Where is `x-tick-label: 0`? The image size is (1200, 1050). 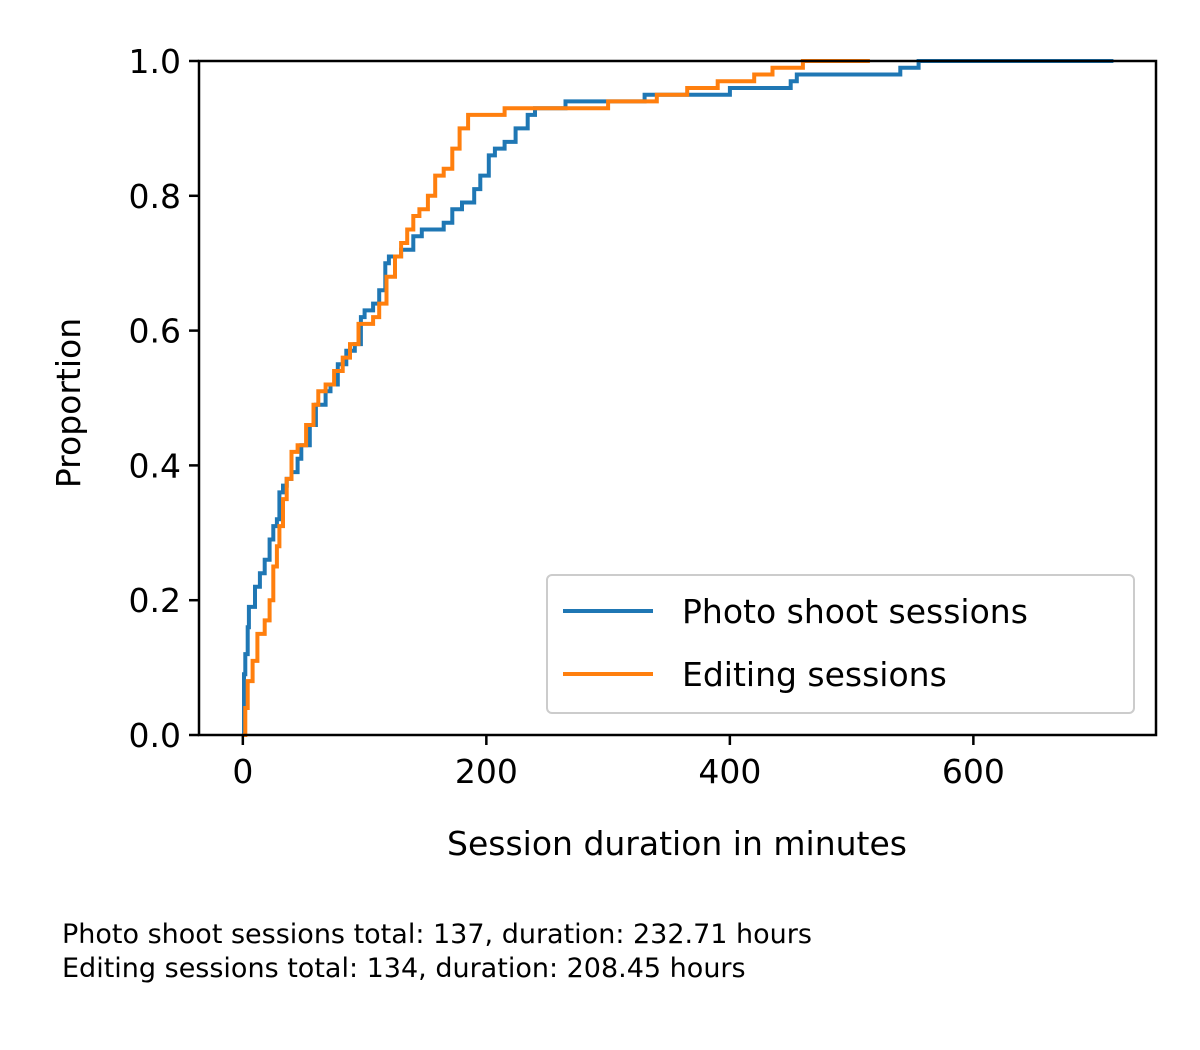 x-tick-label: 0 is located at coordinates (242, 771).